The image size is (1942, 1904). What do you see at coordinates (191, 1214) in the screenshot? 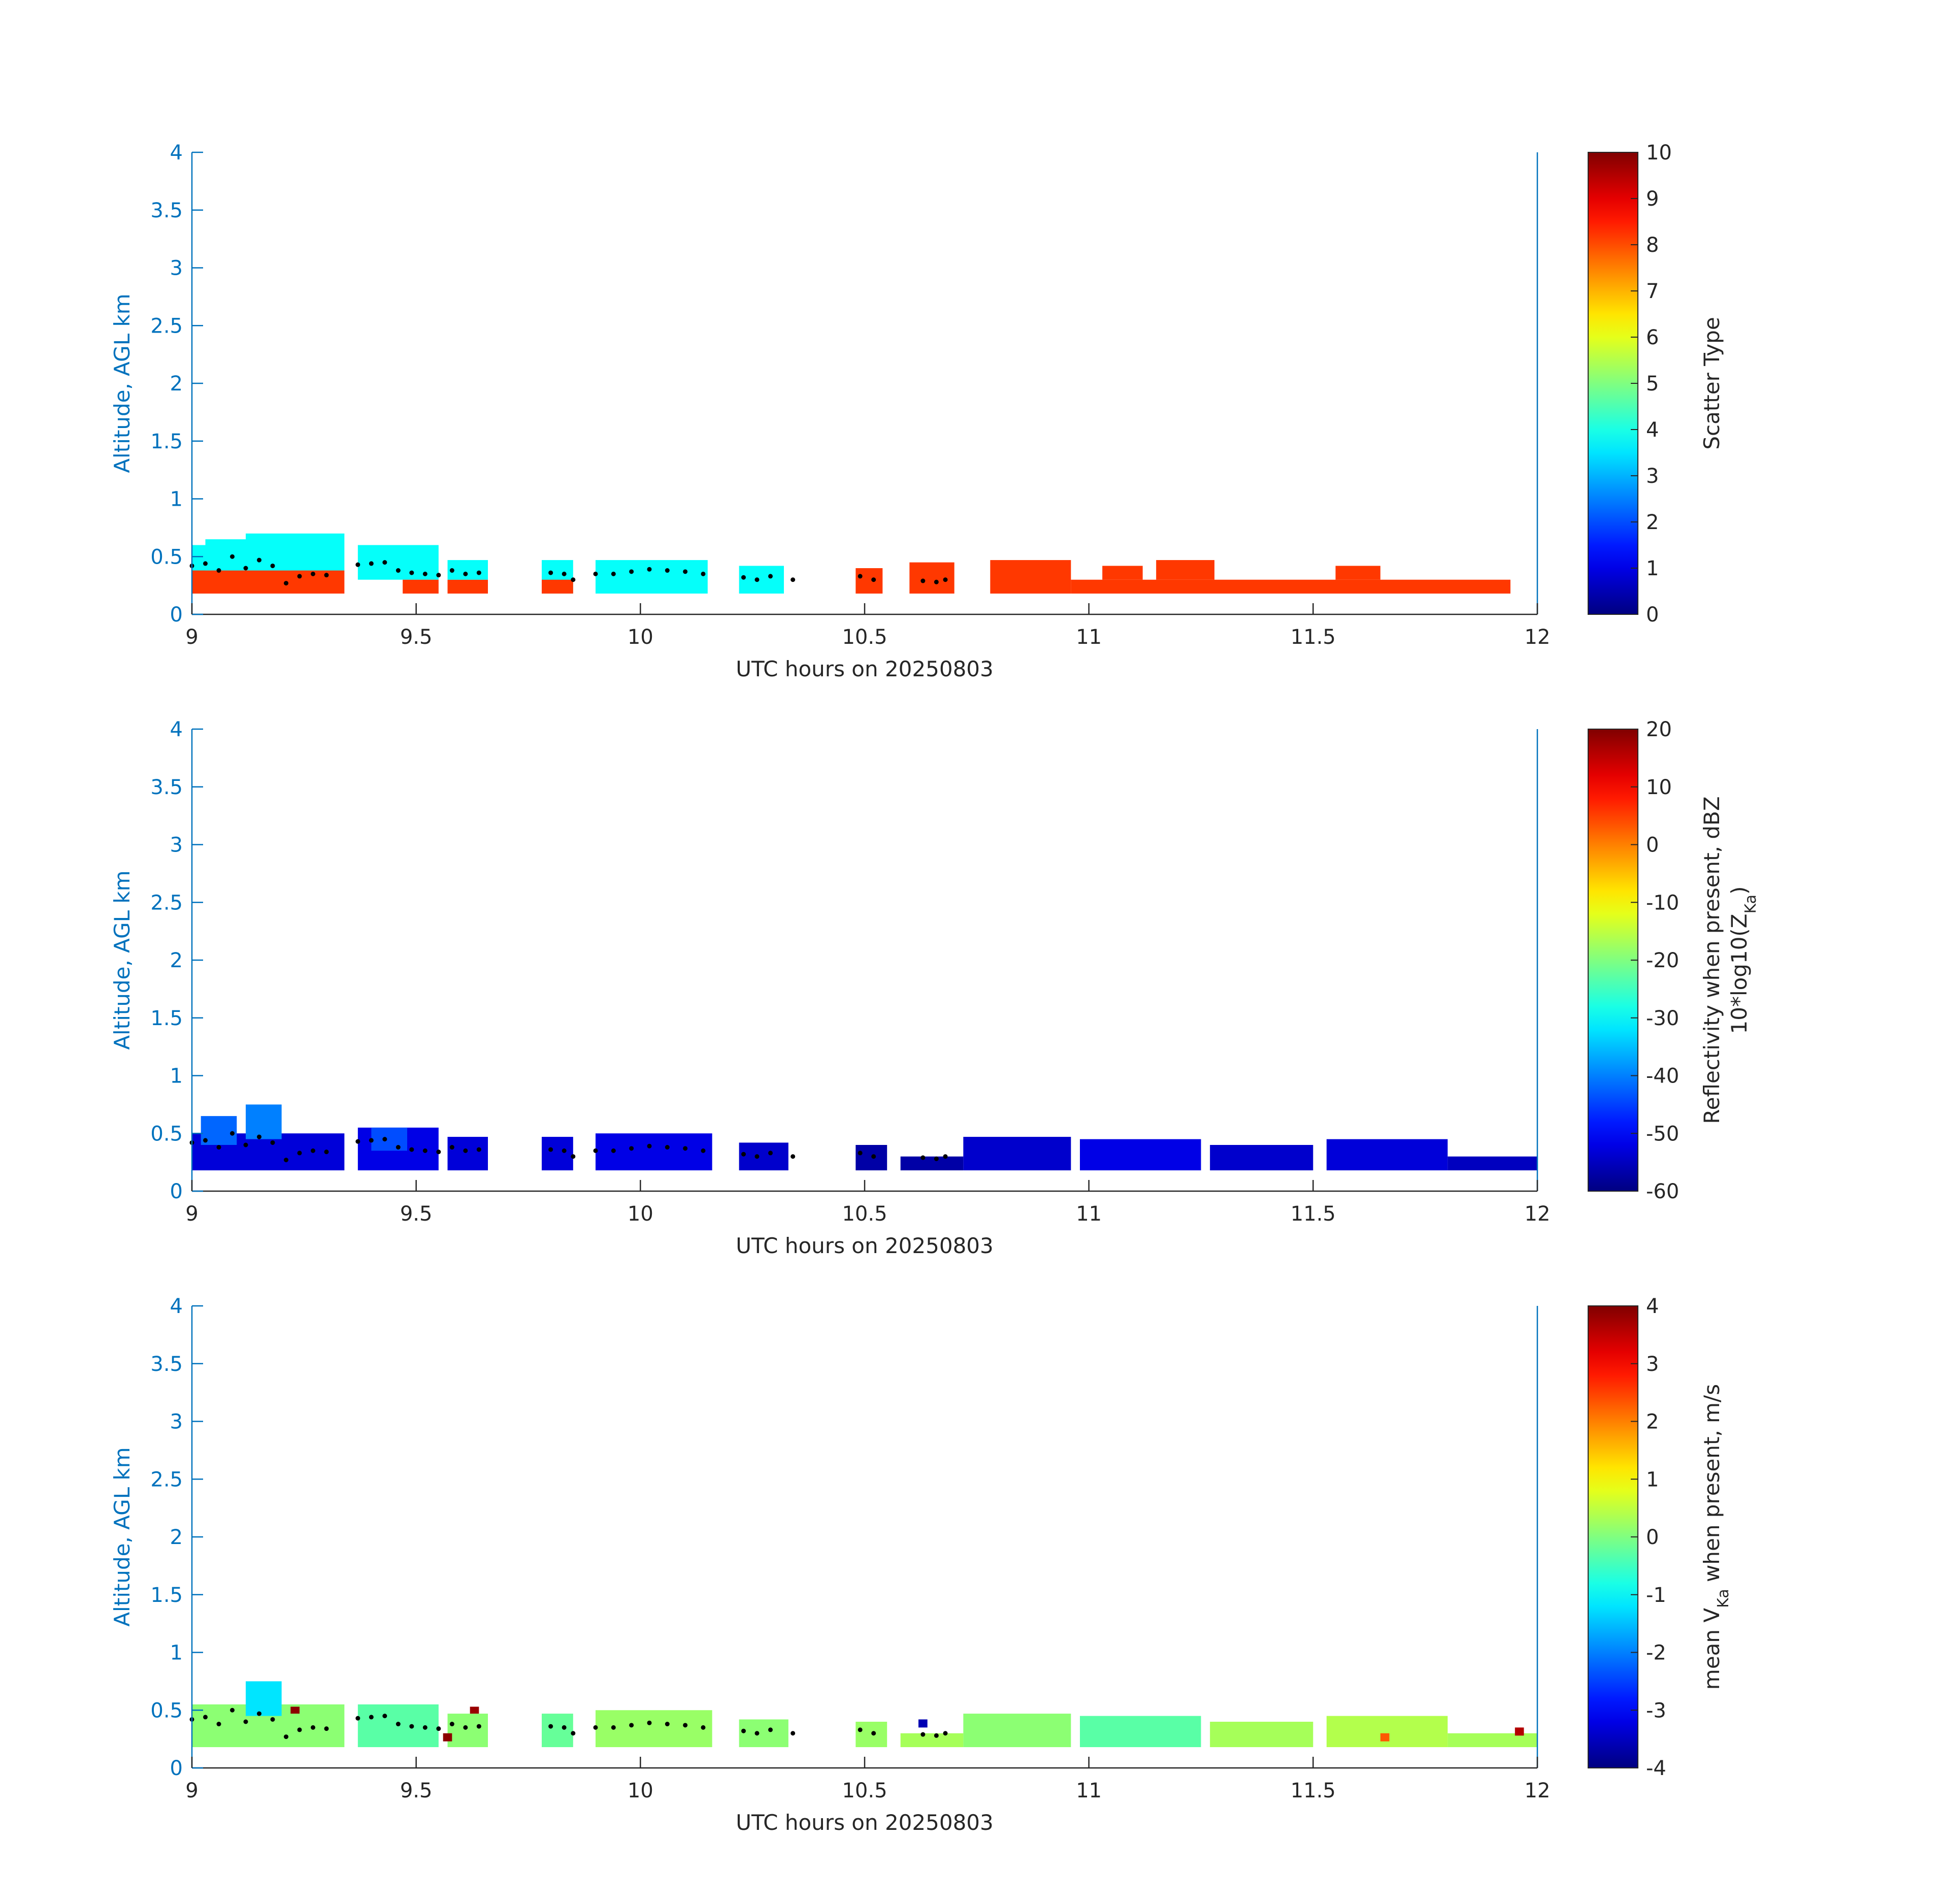
I see `x-tick-label: 9` at bounding box center [191, 1214].